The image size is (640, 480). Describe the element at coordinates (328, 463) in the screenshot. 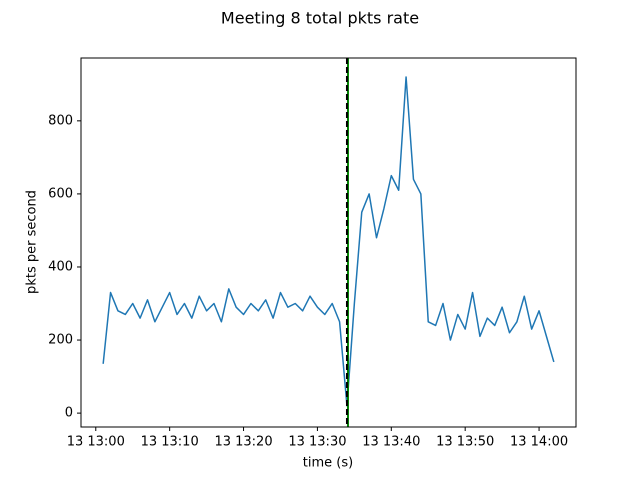

I see `x-axis-label: time (s)` at that location.